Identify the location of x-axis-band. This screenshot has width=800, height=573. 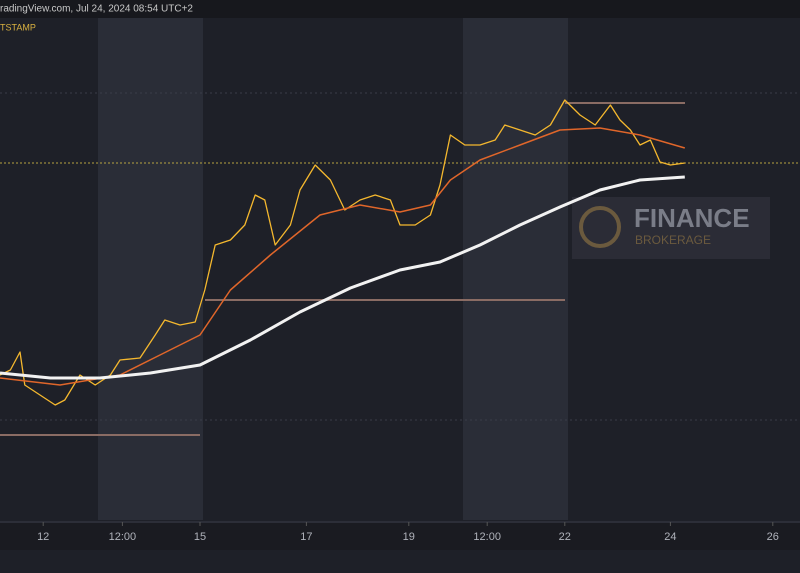
(400, 536).